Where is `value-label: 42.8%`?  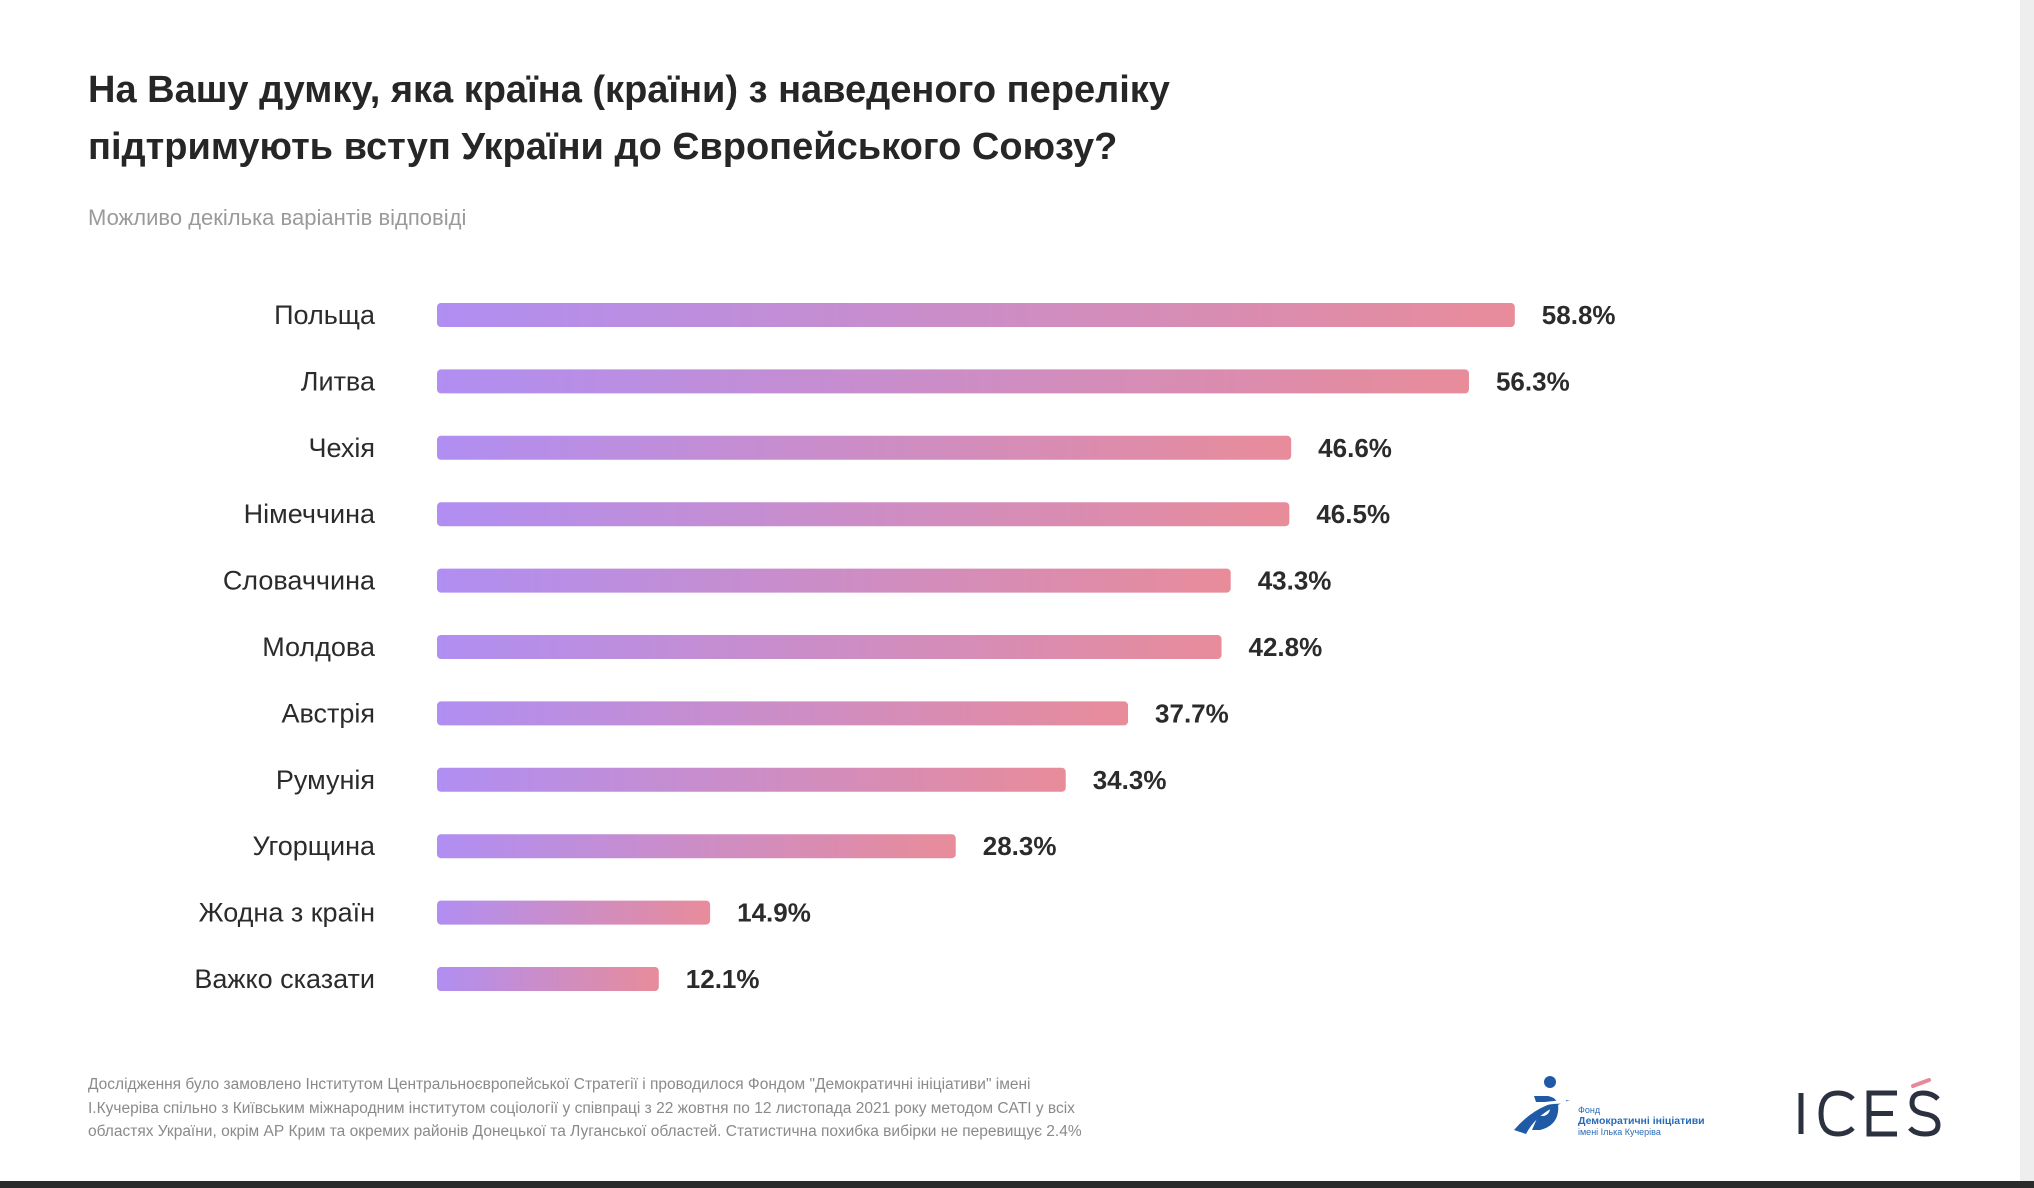
value-label: 42.8% is located at coordinates (1286, 647).